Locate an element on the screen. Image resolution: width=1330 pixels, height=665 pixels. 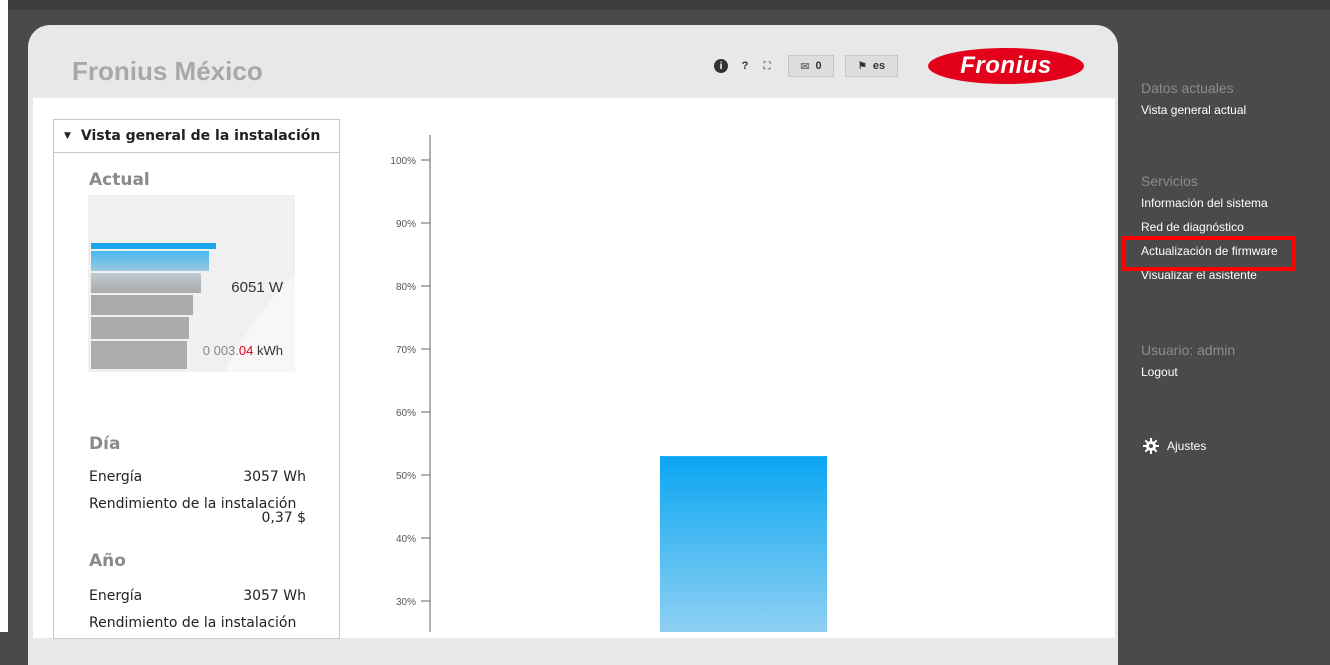
firmware-highlight-box is located at coordinates (1208, 253).